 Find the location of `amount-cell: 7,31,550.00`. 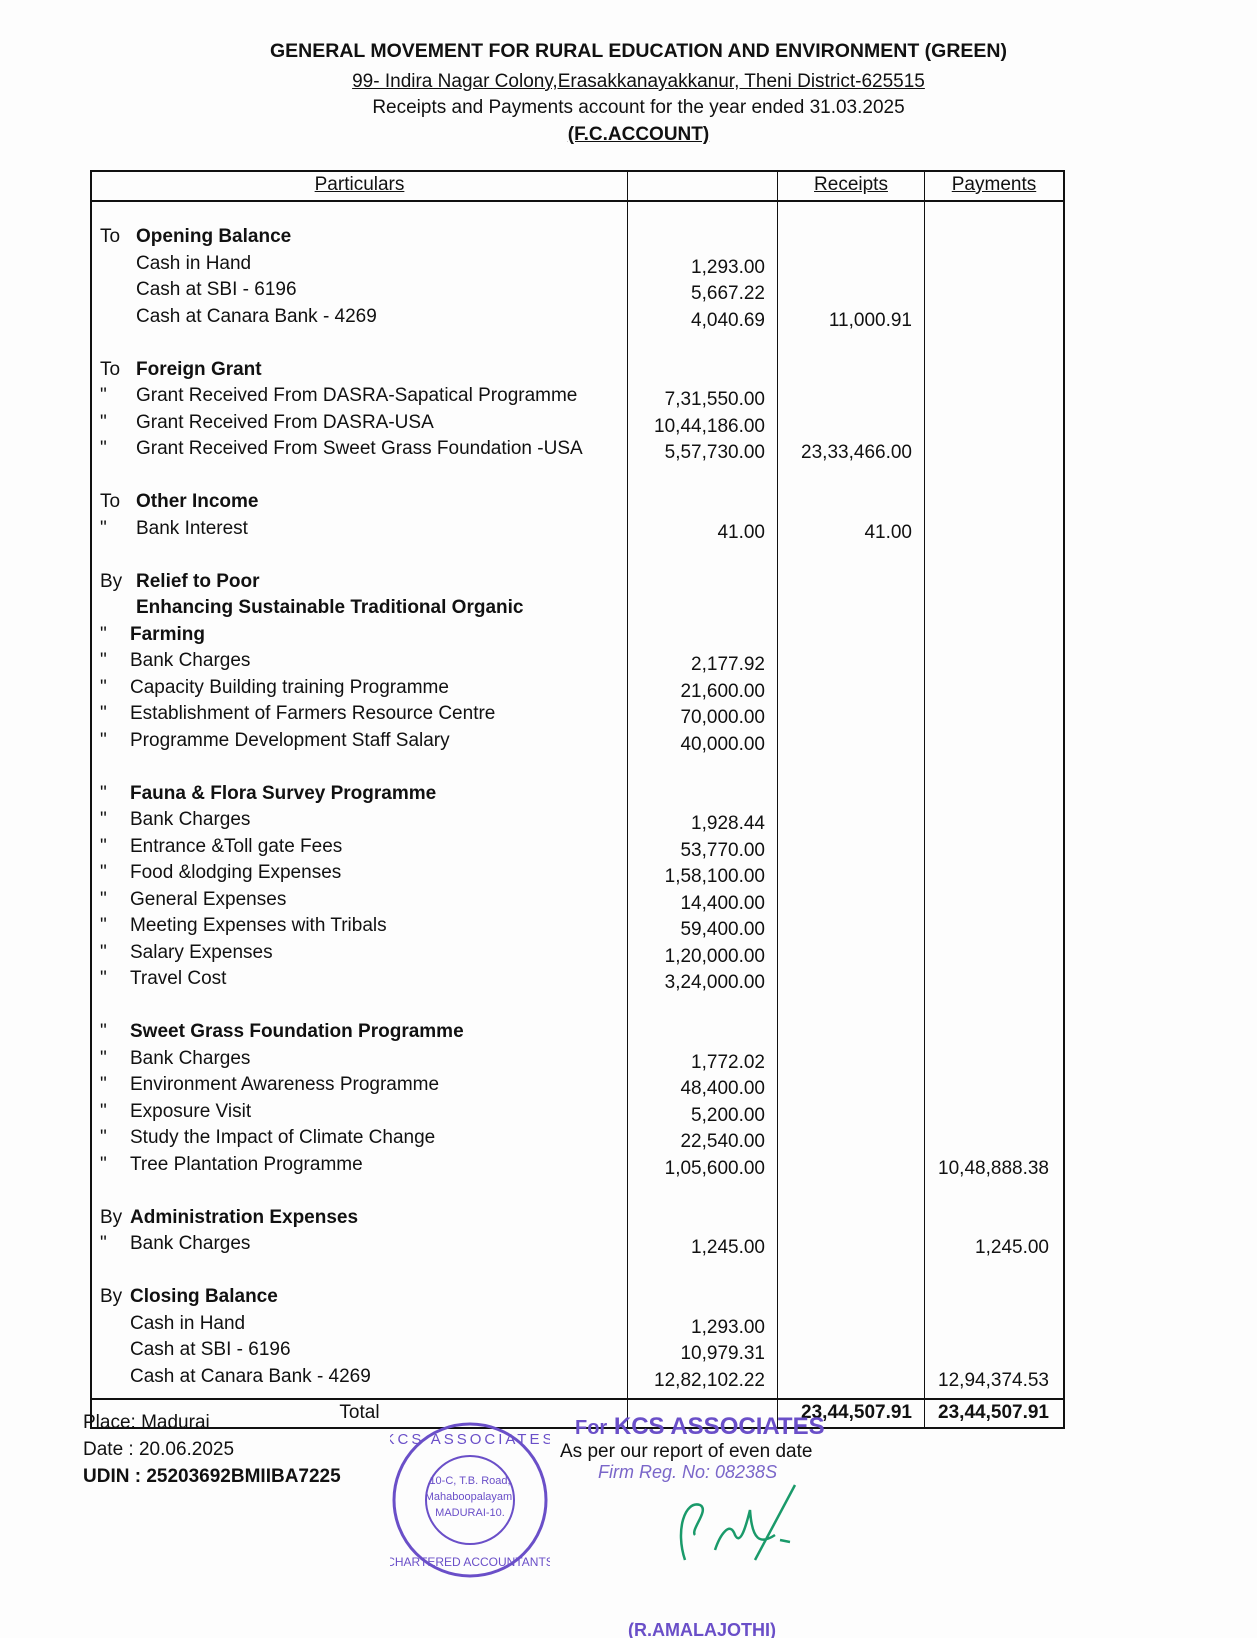

amount-cell: 7,31,550.00 is located at coordinates (702, 396).